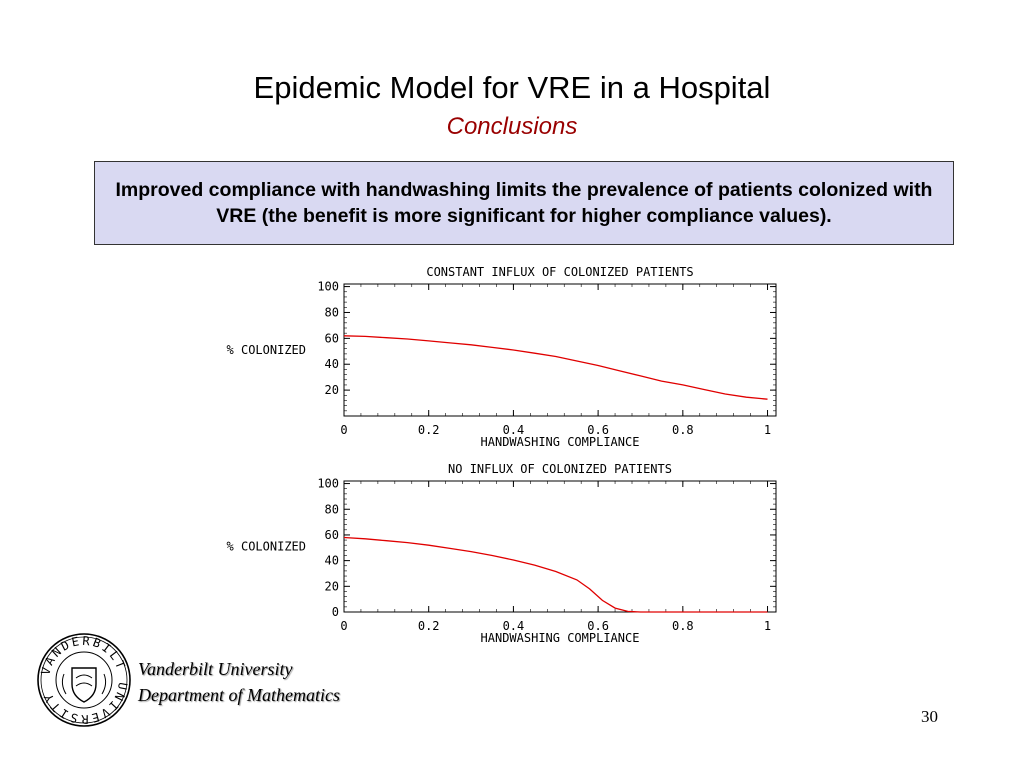  Describe the element at coordinates (929, 716) in the screenshot. I see `page-number: 30` at that location.